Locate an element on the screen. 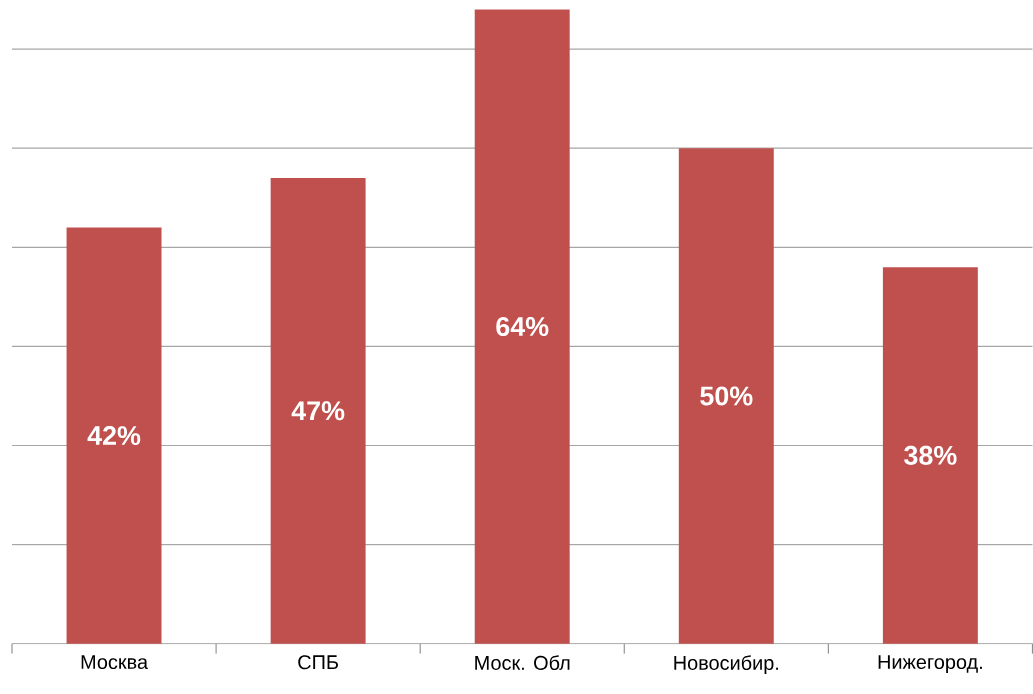 This screenshot has width=1033, height=694. data-label: 47% is located at coordinates (318, 411).